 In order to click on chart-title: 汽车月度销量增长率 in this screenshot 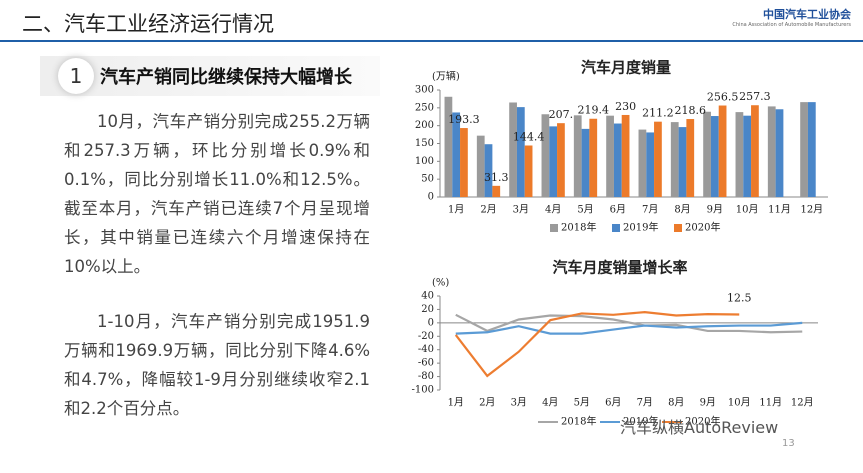, I will do `click(619, 268)`.